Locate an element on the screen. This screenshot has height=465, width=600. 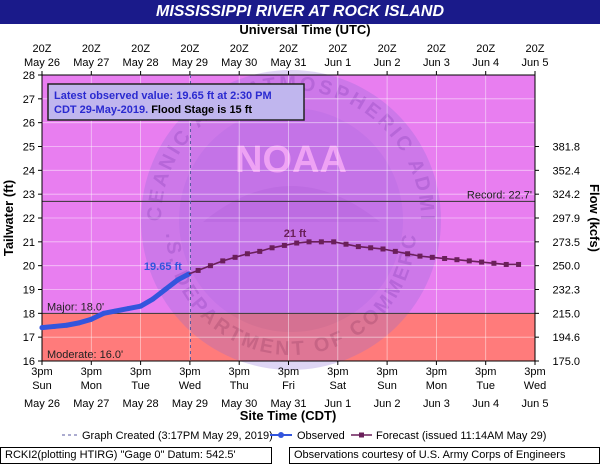
bottom-tick-date: Jun 3 is located at coordinates (436, 404).